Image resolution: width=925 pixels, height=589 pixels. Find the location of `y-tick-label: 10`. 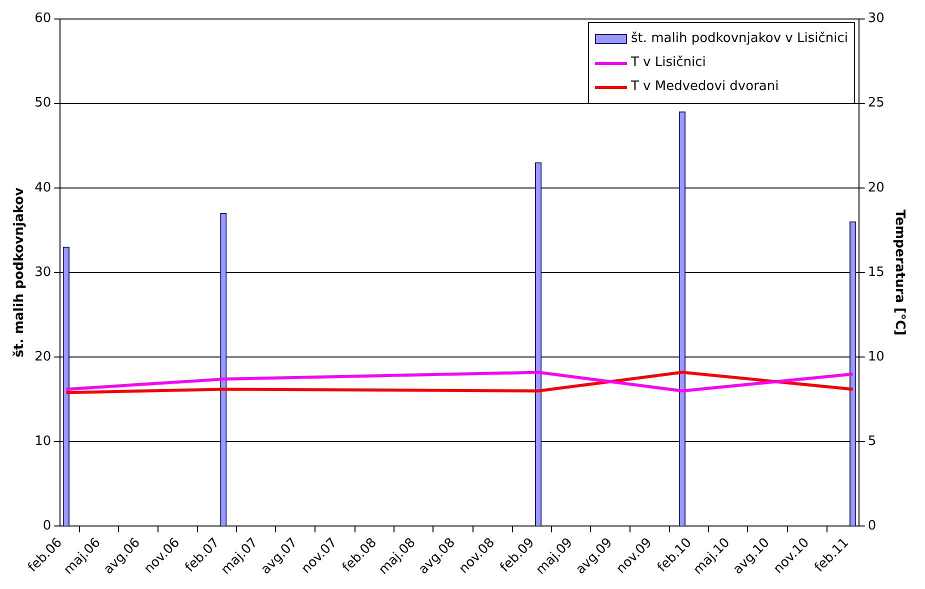

y-tick-label: 10 is located at coordinates (43, 442).